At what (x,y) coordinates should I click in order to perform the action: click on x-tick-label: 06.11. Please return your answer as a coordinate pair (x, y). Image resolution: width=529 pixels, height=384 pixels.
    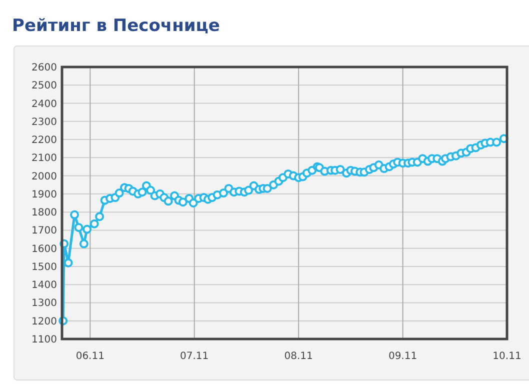
    Looking at the image, I should click on (90, 356).